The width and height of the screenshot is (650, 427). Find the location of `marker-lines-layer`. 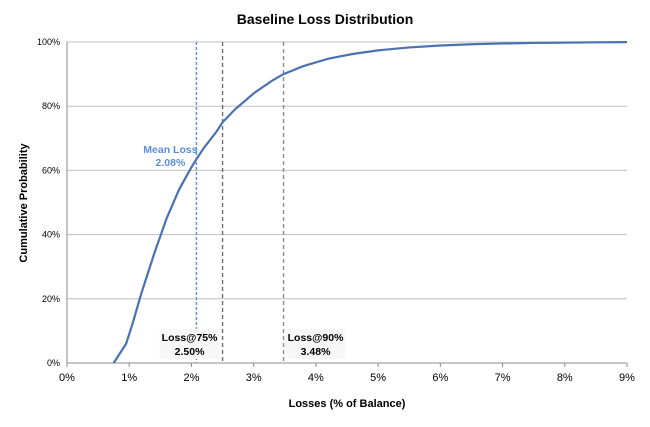

marker-lines-layer is located at coordinates (240, 202).